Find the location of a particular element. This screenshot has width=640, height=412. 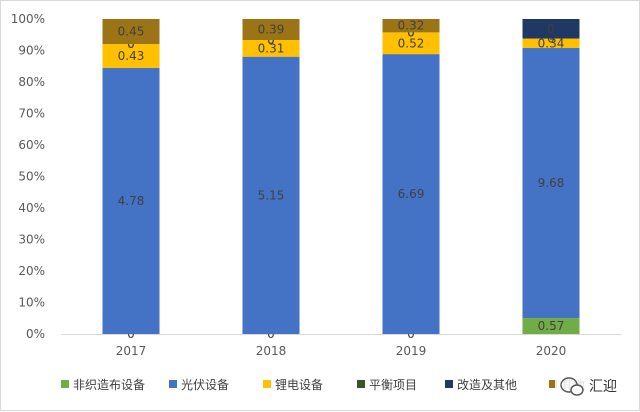

data-label: 9.68 is located at coordinates (551, 183).